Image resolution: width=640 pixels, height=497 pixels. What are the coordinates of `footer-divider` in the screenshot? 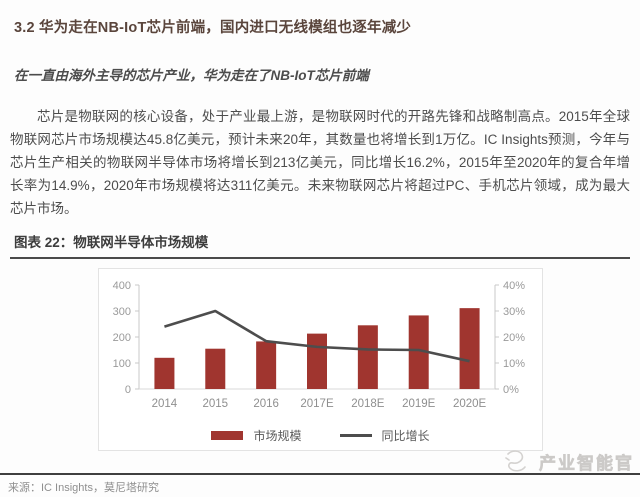 It's located at (320, 474).